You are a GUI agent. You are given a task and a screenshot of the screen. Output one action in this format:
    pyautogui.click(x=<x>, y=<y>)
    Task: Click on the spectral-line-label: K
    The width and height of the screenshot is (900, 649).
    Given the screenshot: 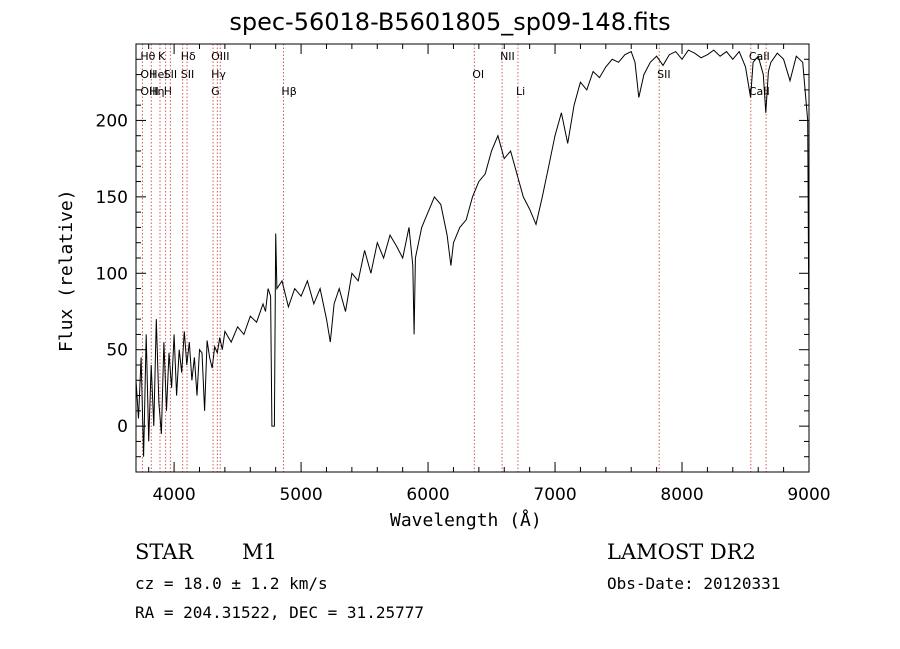 What is the action you would take?
    pyautogui.click(x=162, y=56)
    